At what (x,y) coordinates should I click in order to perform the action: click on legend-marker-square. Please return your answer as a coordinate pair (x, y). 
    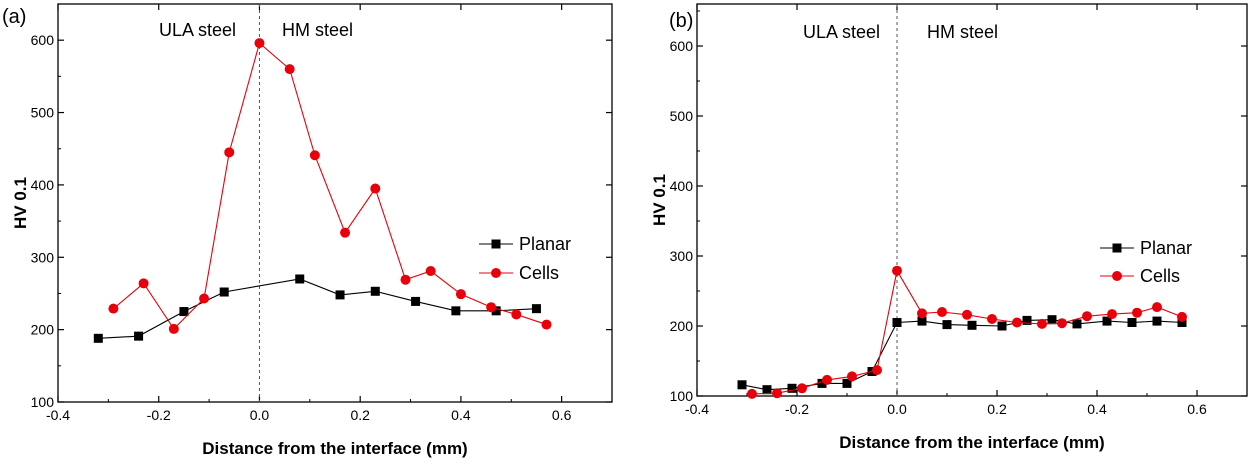
    Looking at the image, I should click on (496, 244).